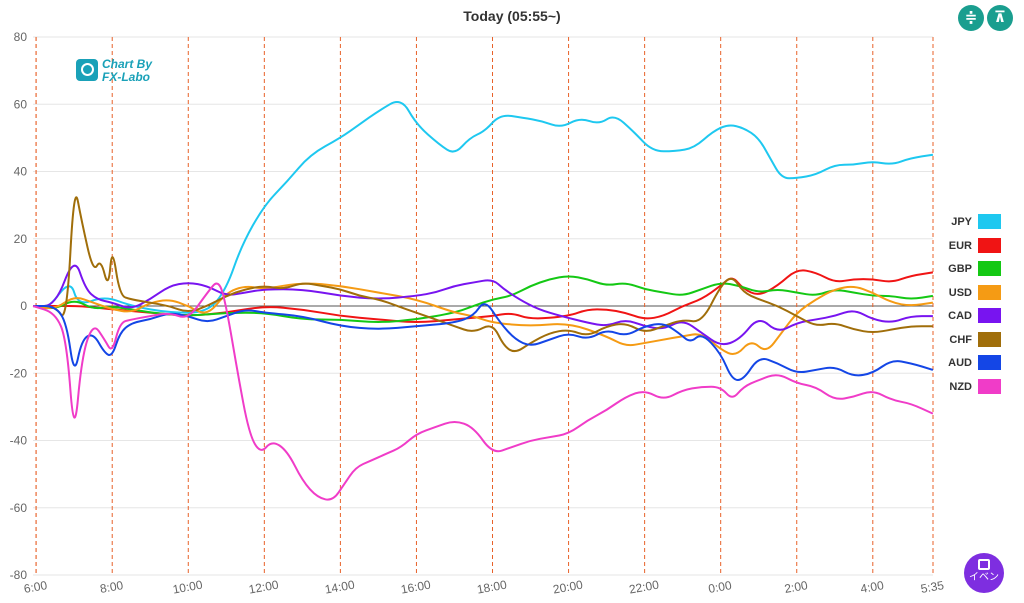 The height and width of the screenshot is (603, 1024). I want to click on x-tick-label: 6:00, so click(36, 587).